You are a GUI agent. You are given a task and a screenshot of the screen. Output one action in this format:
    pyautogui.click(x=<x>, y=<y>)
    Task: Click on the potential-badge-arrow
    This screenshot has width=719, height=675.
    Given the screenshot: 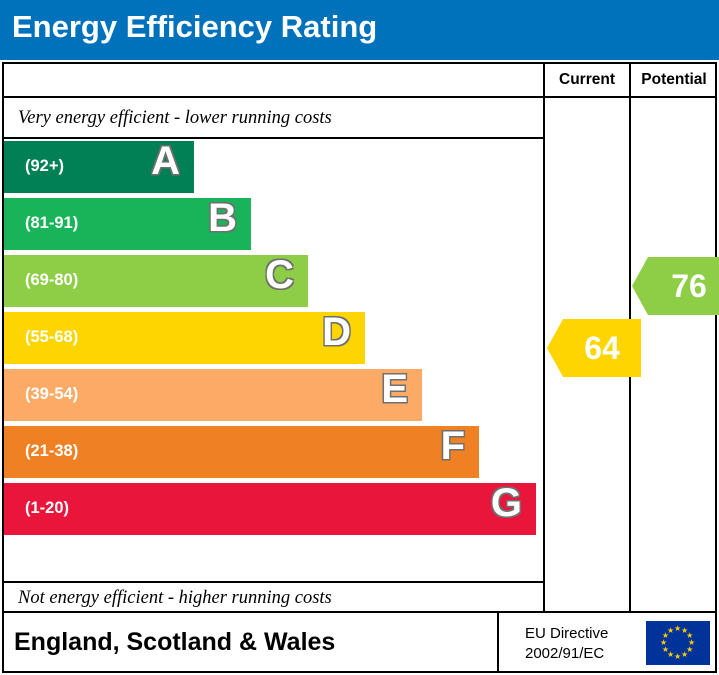 What is the action you would take?
    pyautogui.click(x=640, y=286)
    